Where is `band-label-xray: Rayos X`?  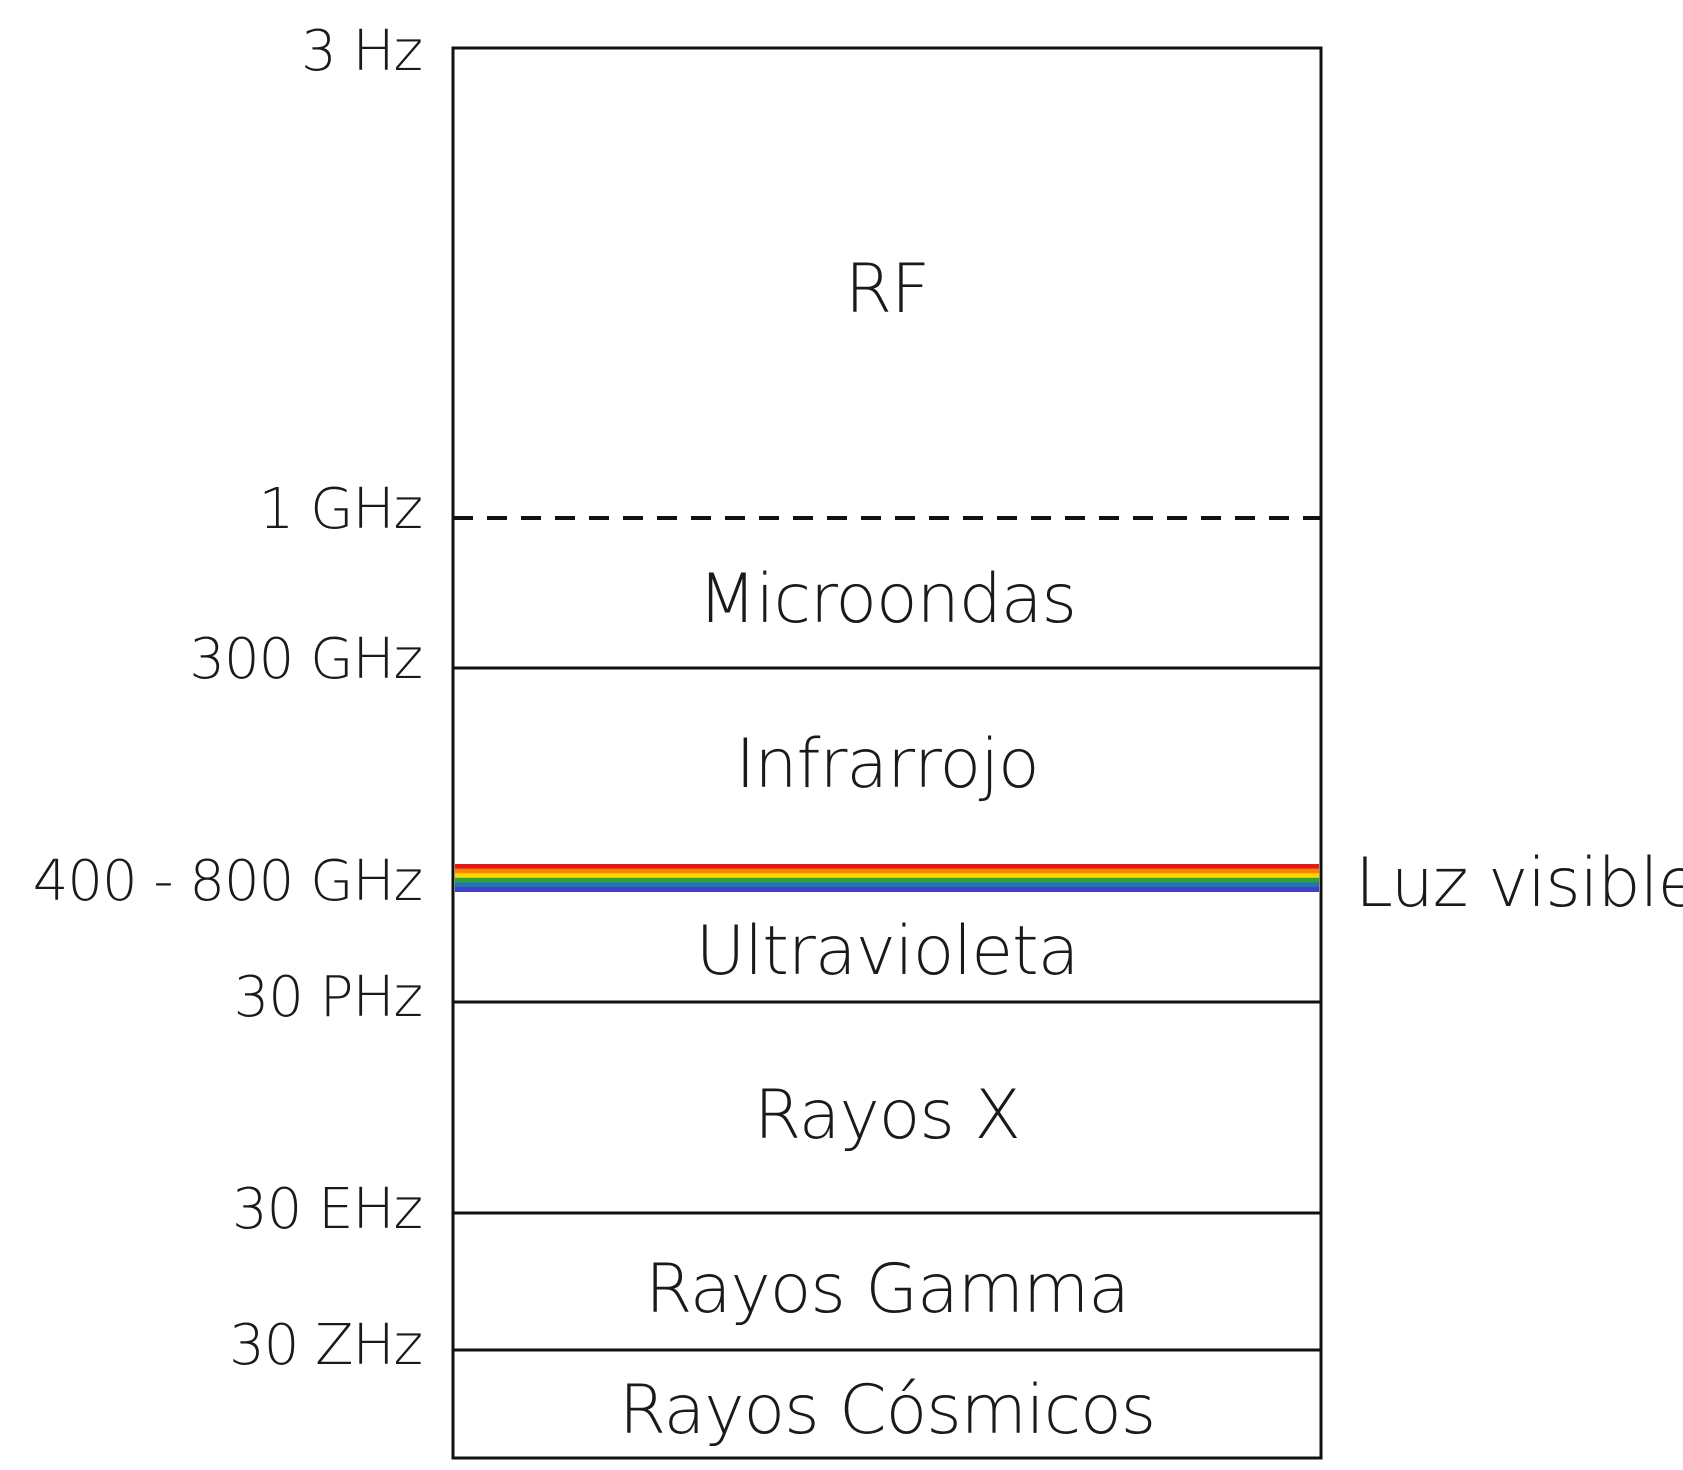 band-label-xray: Rayos X is located at coordinates (887, 1115).